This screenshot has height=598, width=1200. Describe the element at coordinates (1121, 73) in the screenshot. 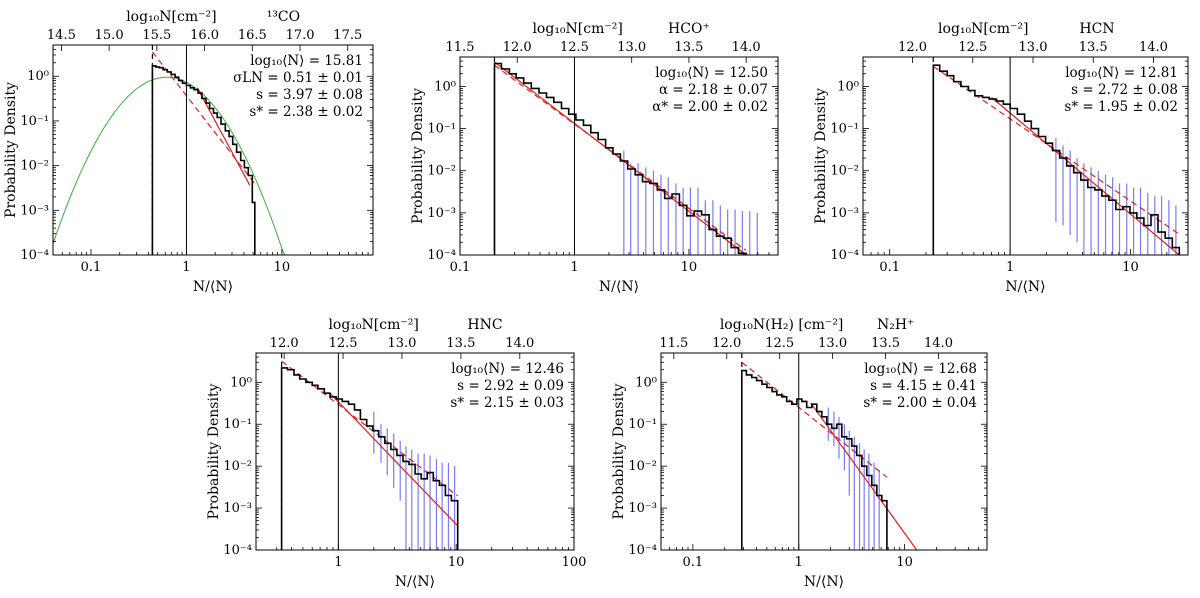

I see `stat-annotation: log₁₀⟨N⟩ = 12.81` at that location.